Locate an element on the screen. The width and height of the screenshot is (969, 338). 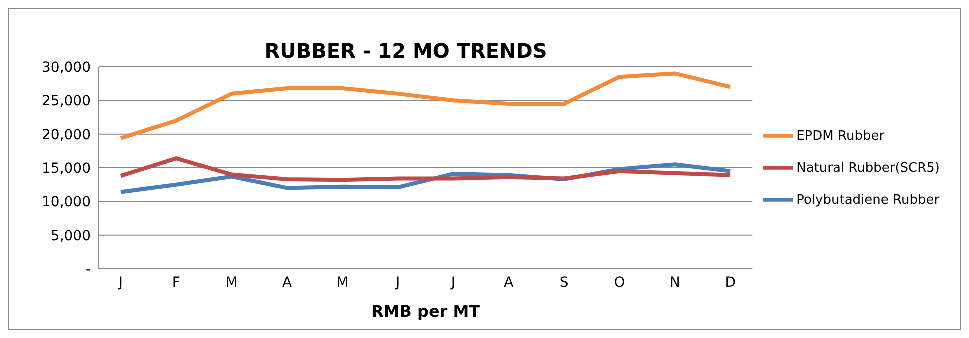
legend-label: Natural Rubber(SCR5) is located at coordinates (868, 168).